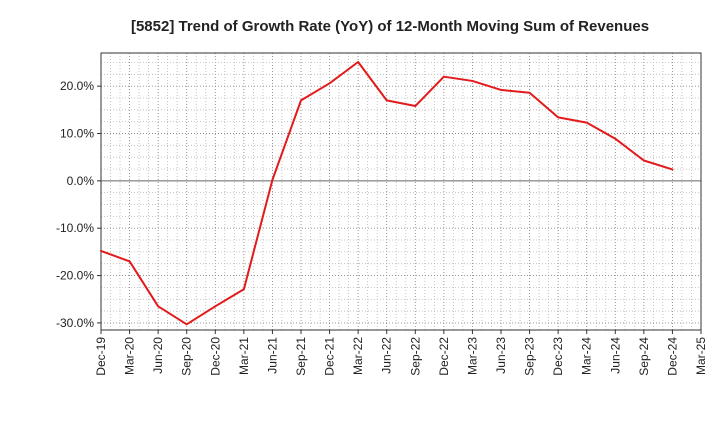 Image resolution: width=720 pixels, height=440 pixels. I want to click on x-tick-label: Dec-24, so click(672, 356).